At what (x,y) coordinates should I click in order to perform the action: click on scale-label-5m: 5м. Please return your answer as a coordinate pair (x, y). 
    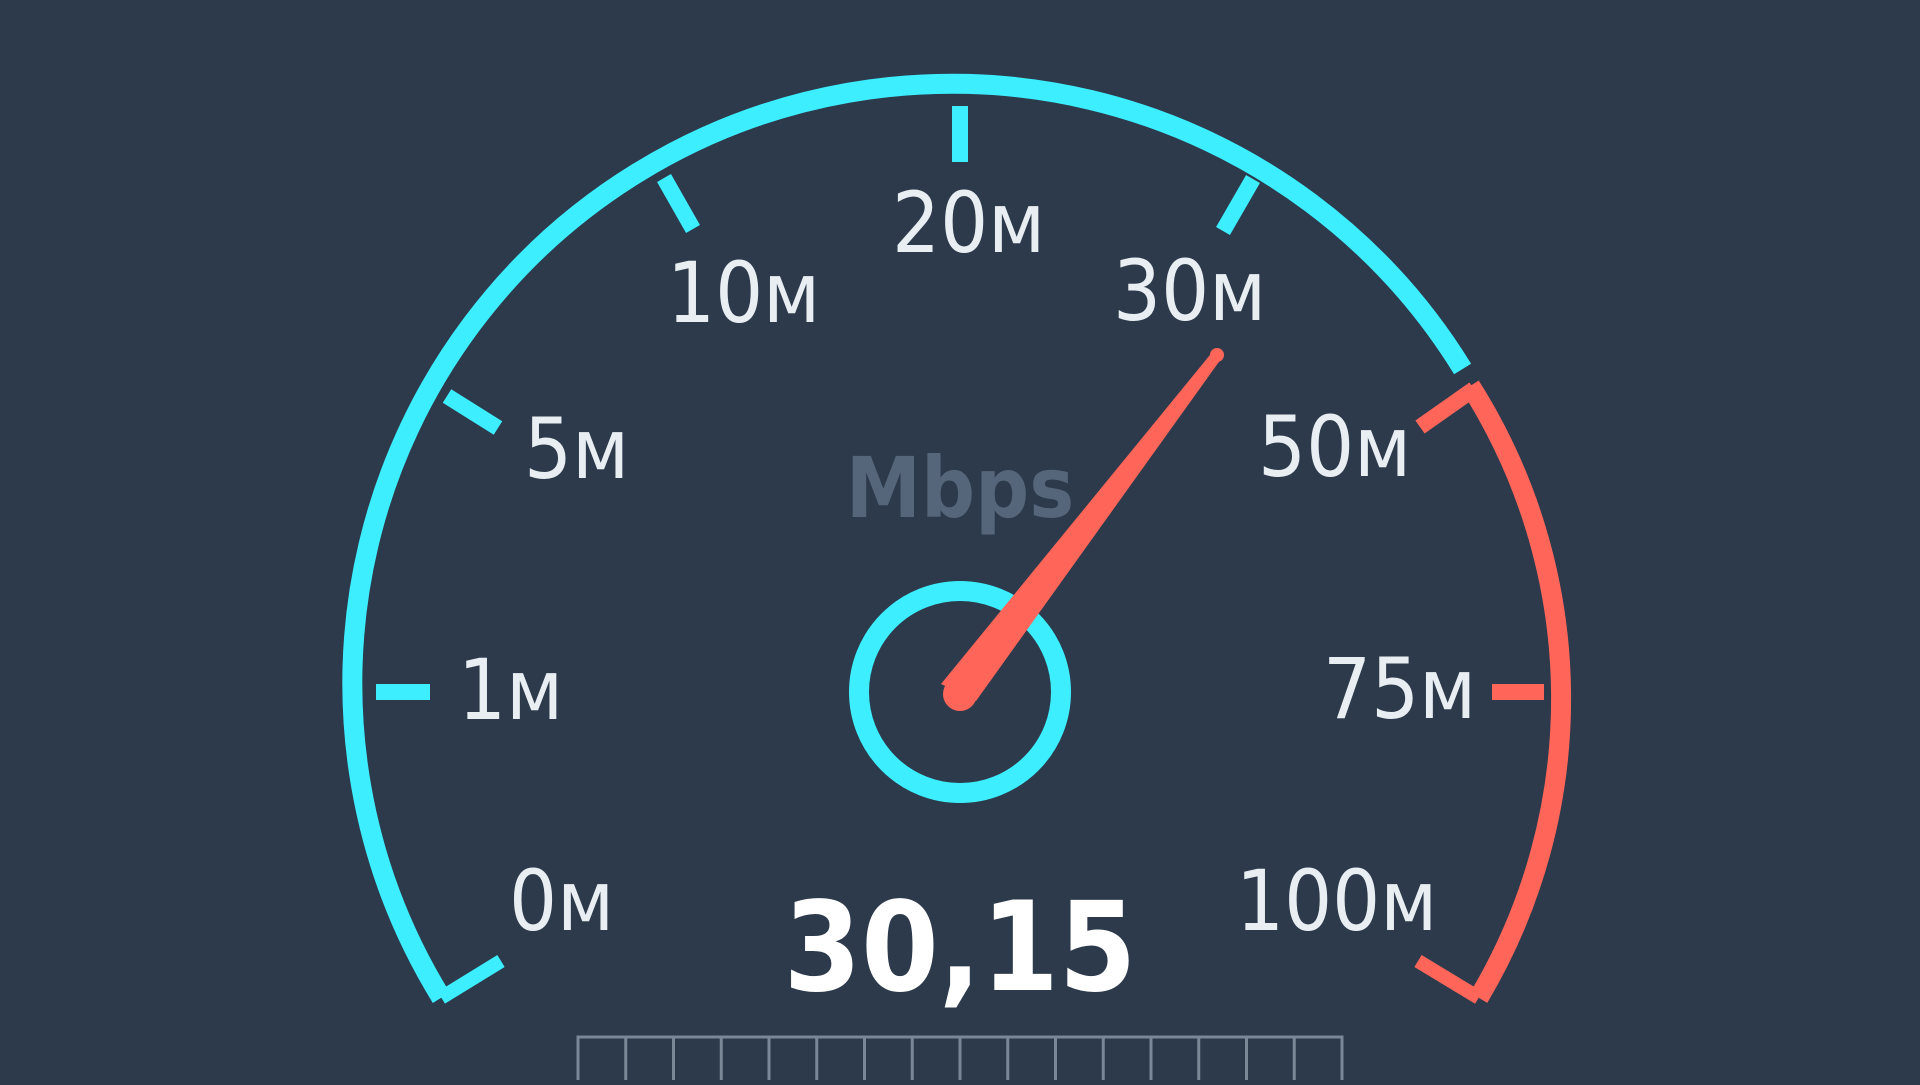
    Looking at the image, I should click on (576, 449).